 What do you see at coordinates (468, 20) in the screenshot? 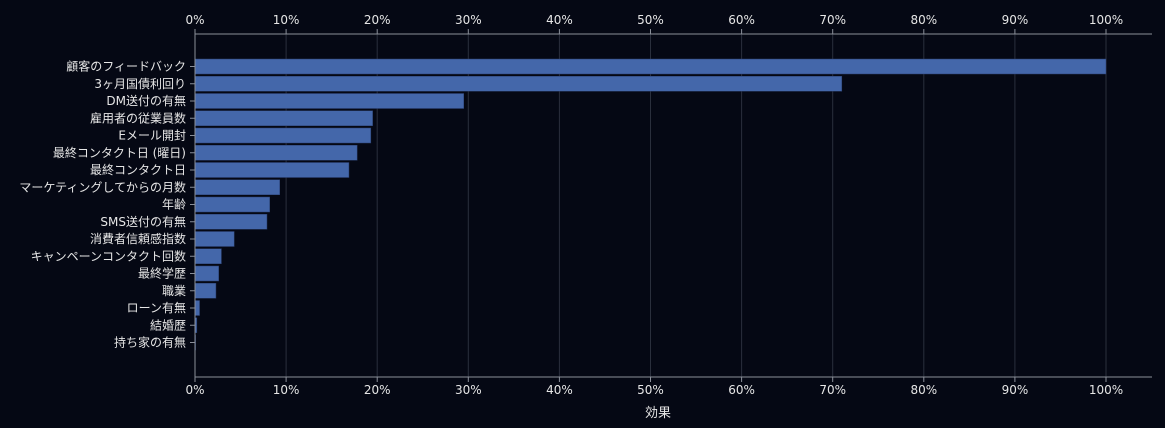
I see `top-tick-label: 30%` at bounding box center [468, 20].